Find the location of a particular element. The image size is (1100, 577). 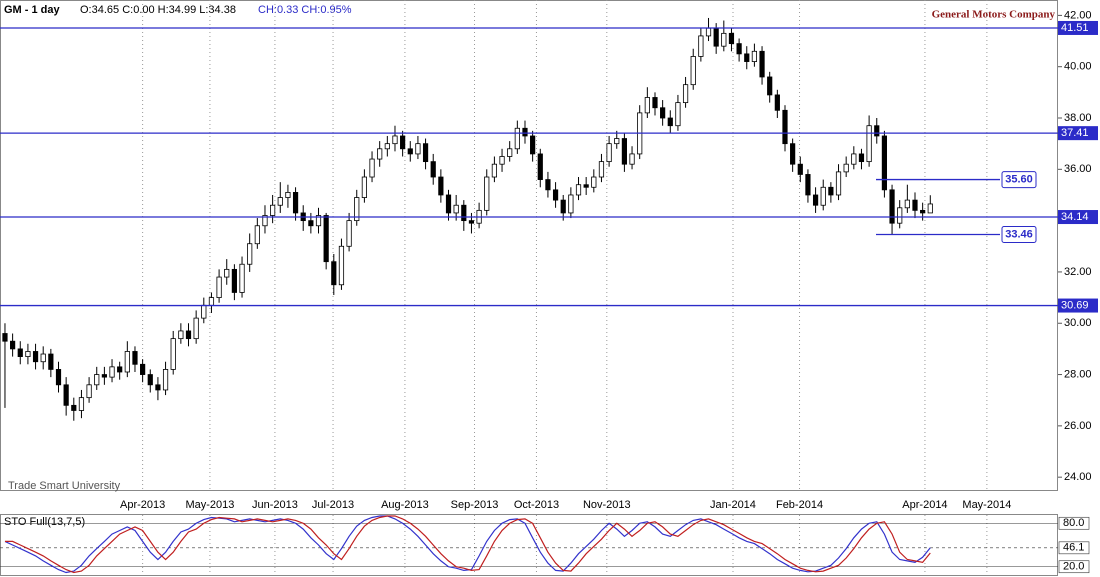

x-tick-label: Feb-2014 is located at coordinates (799, 505).